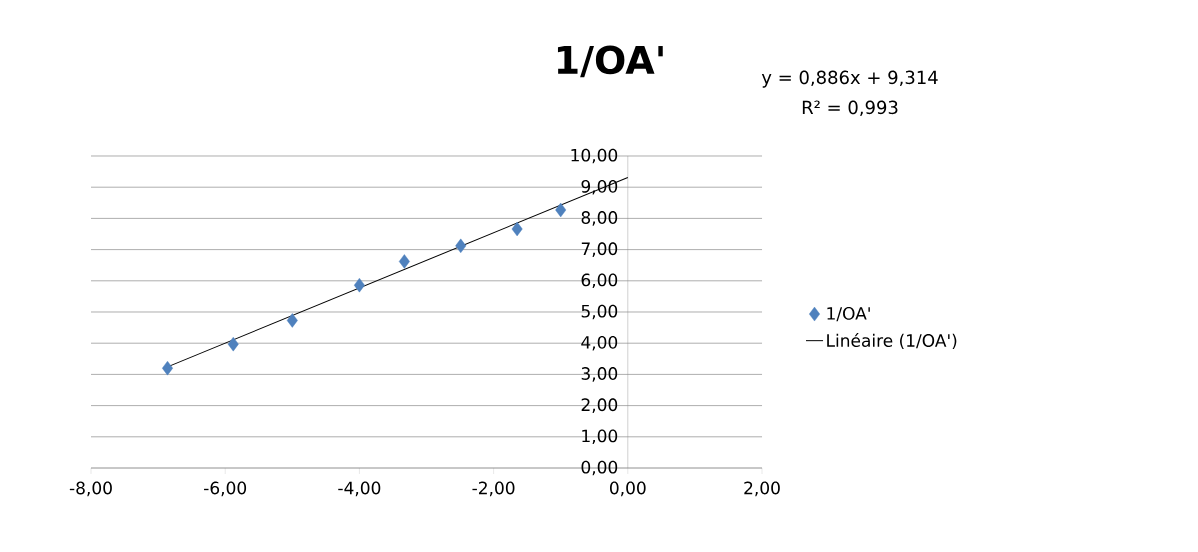 The height and width of the screenshot is (552, 1198). I want to click on text: R² = 0,993, so click(850, 108).